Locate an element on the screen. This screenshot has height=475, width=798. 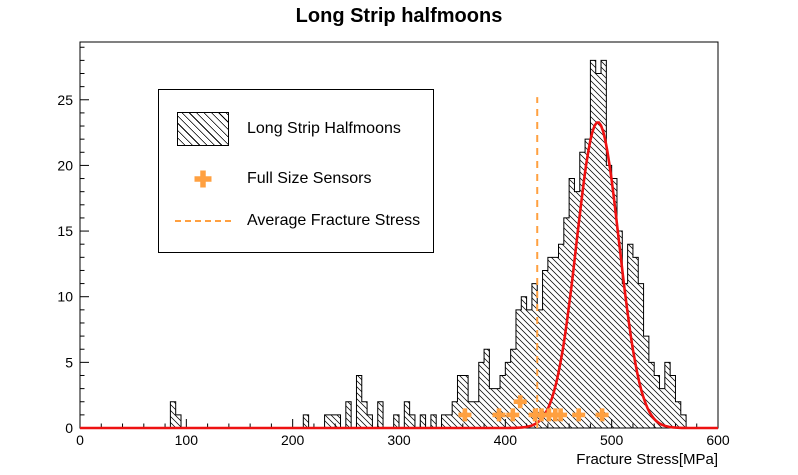
x-tick-label: 100 is located at coordinates (187, 440).